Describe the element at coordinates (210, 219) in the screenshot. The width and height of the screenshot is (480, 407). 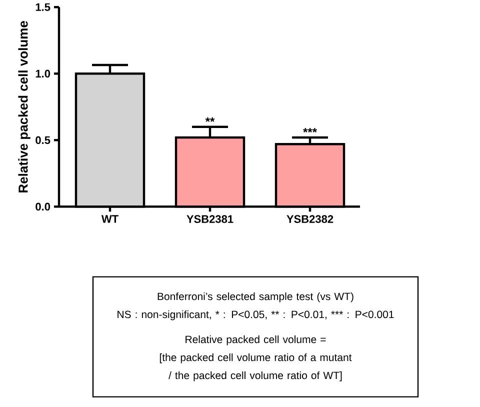
I see `x-tick-label: YSB2381` at that location.